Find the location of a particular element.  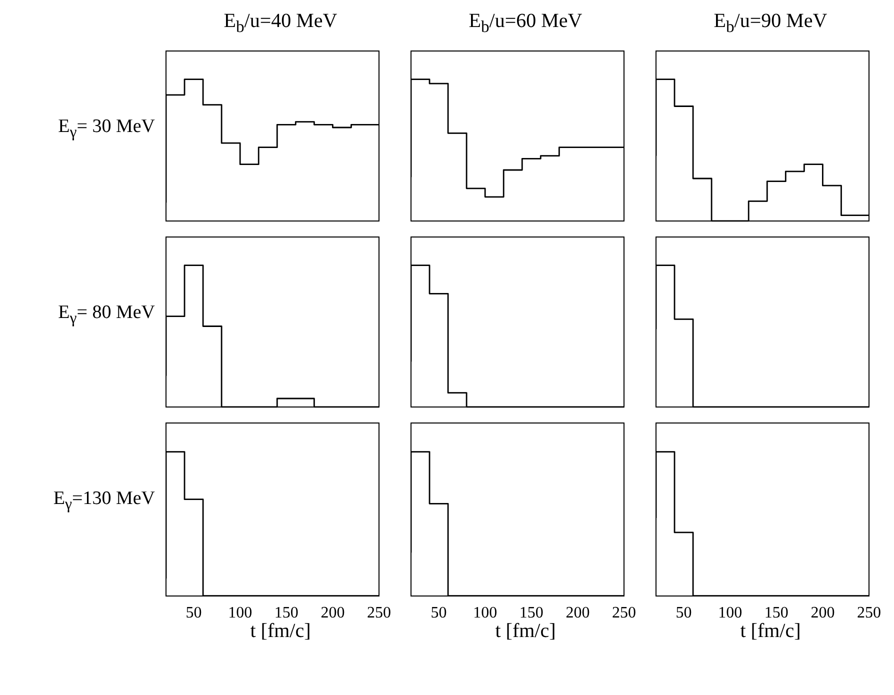

y-axis-title: E$_{γ}$=130 MeV is located at coordinates (104, 501).